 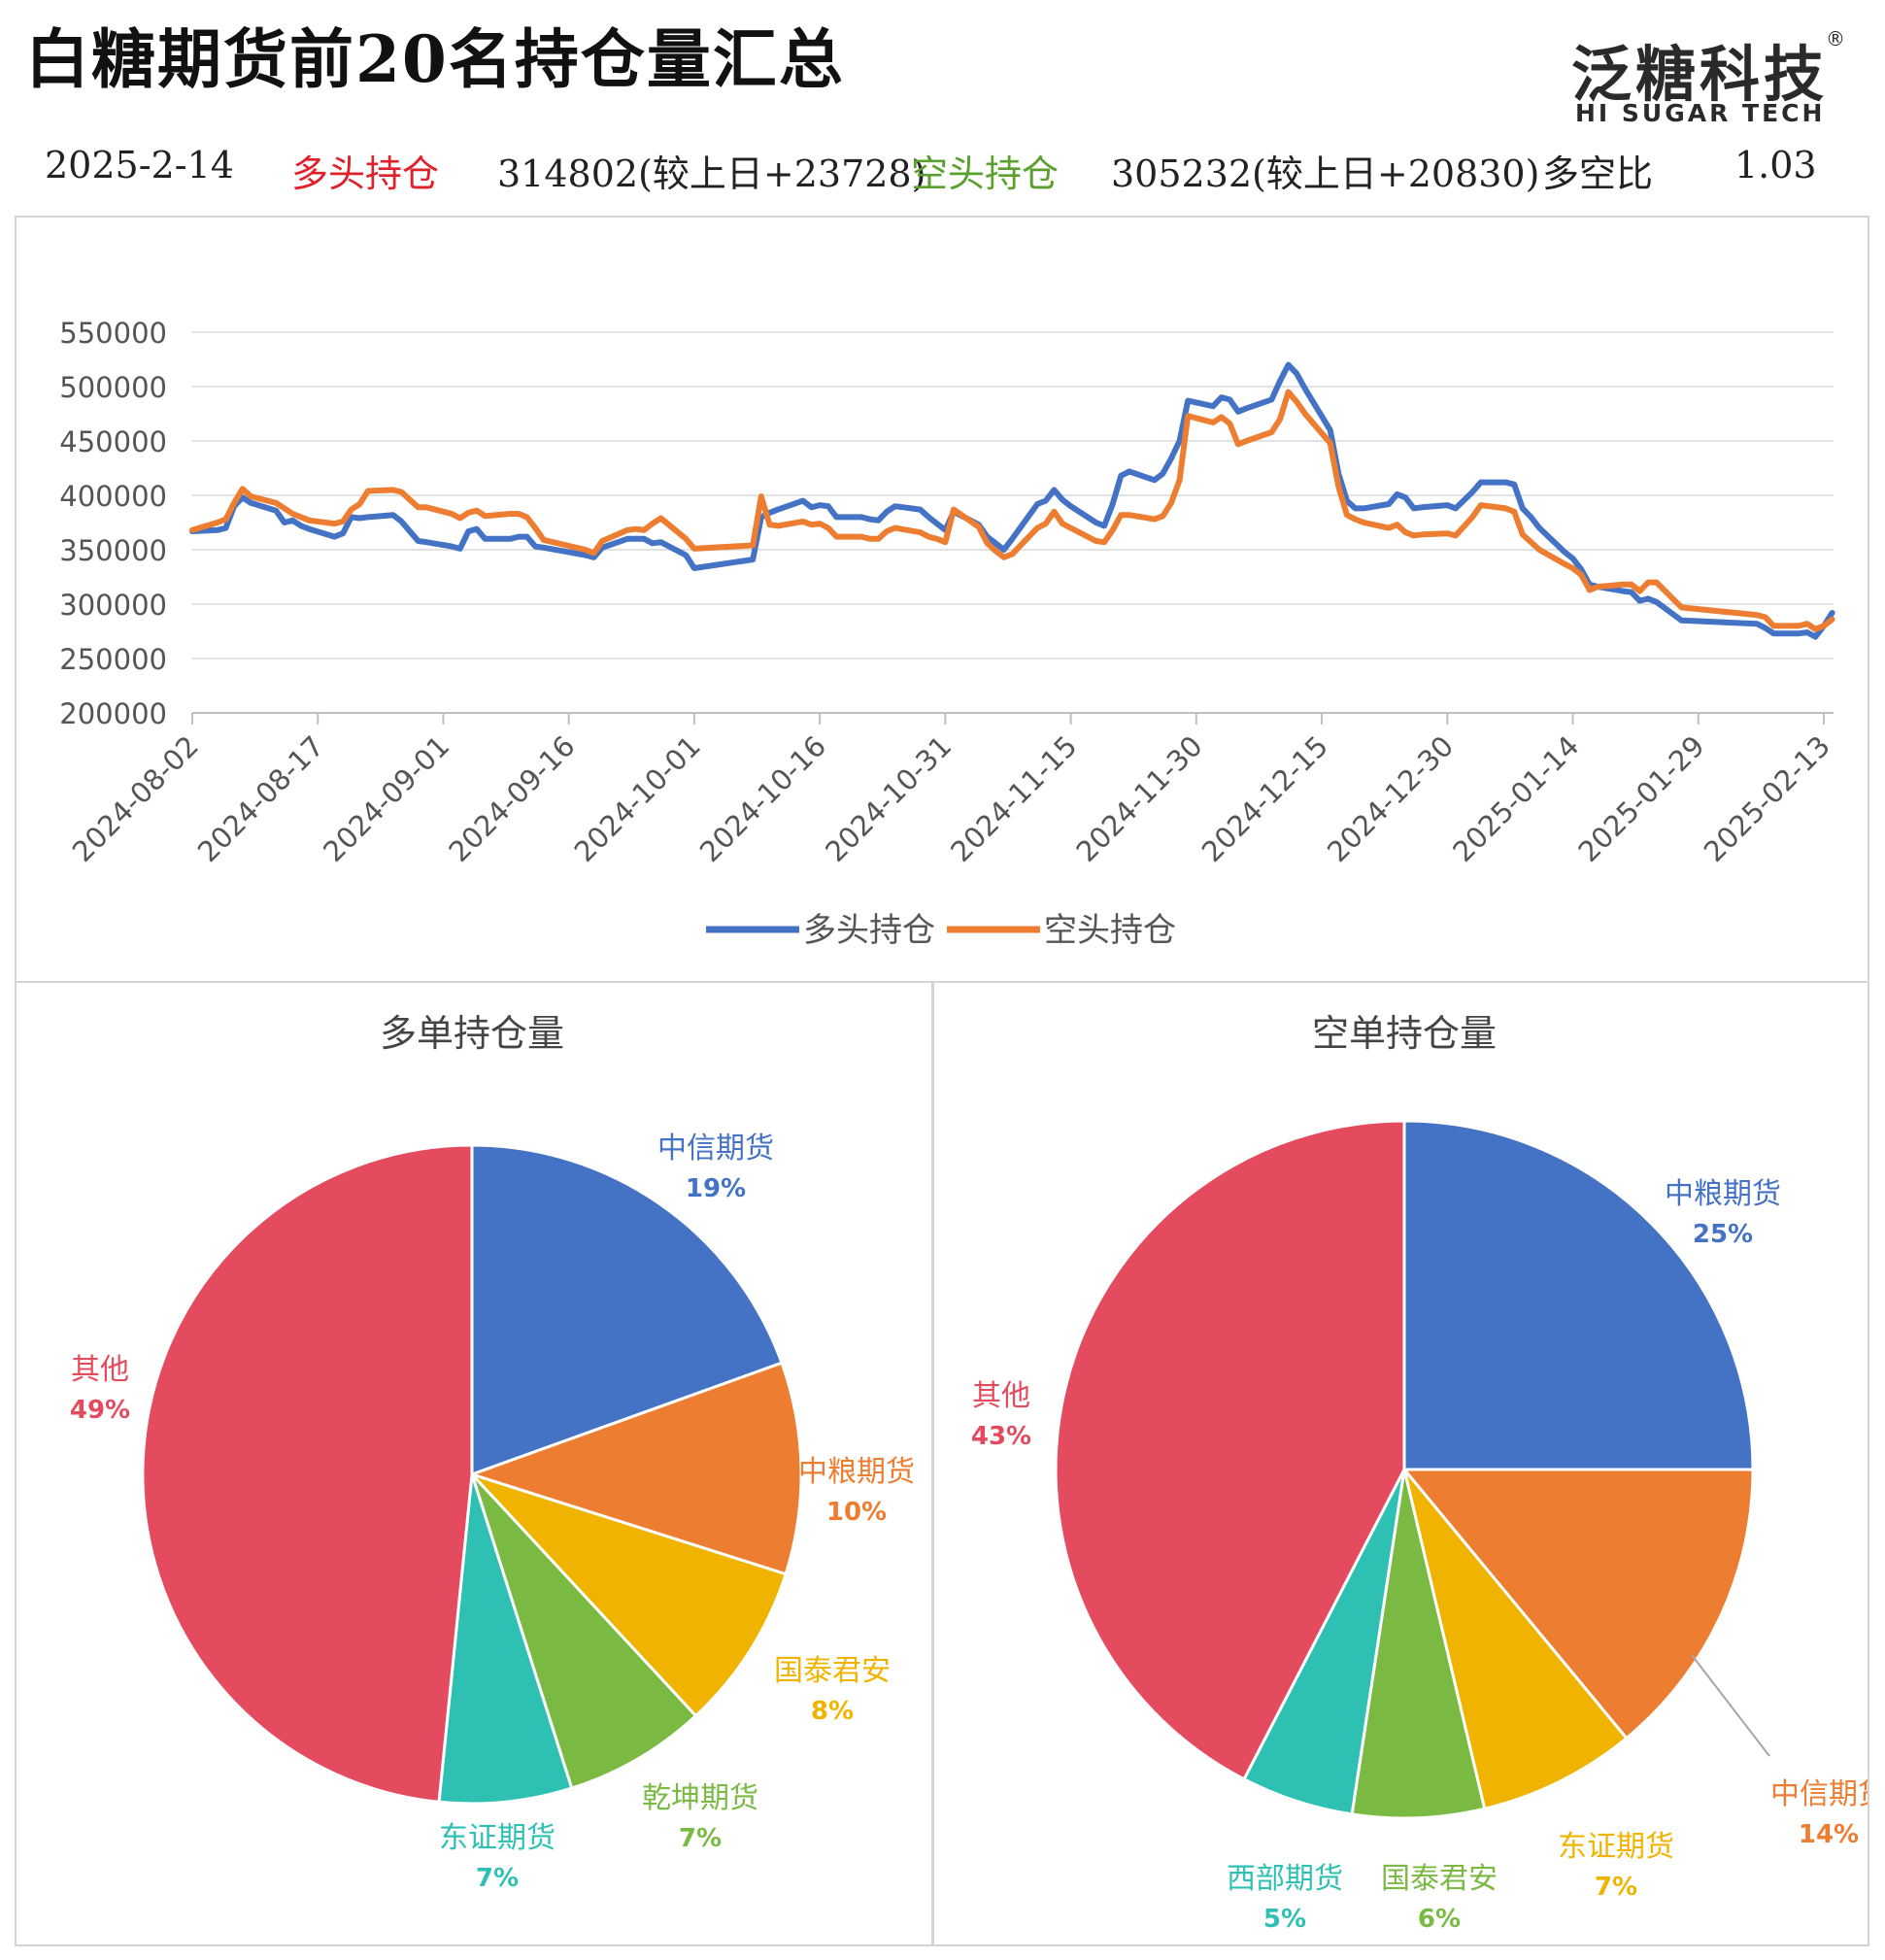 I want to click on x-tick-label: 2024-10-16, so click(x=762, y=798).